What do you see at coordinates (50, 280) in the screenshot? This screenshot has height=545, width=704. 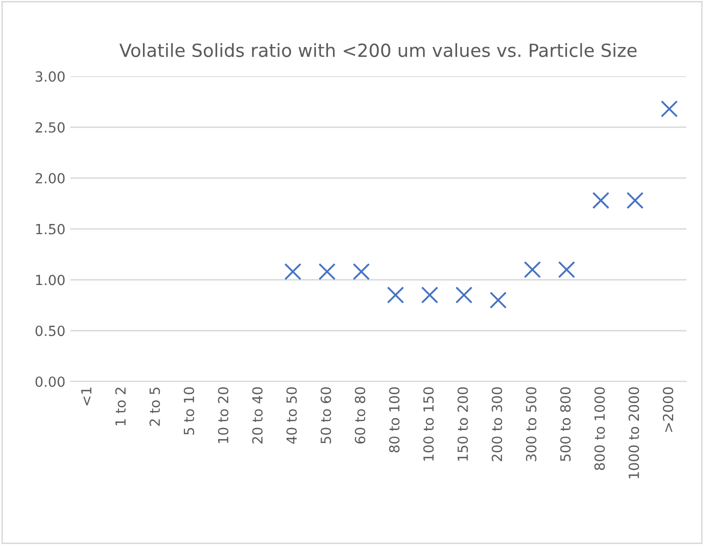 I see `y-tick-label: 1.00` at bounding box center [50, 280].